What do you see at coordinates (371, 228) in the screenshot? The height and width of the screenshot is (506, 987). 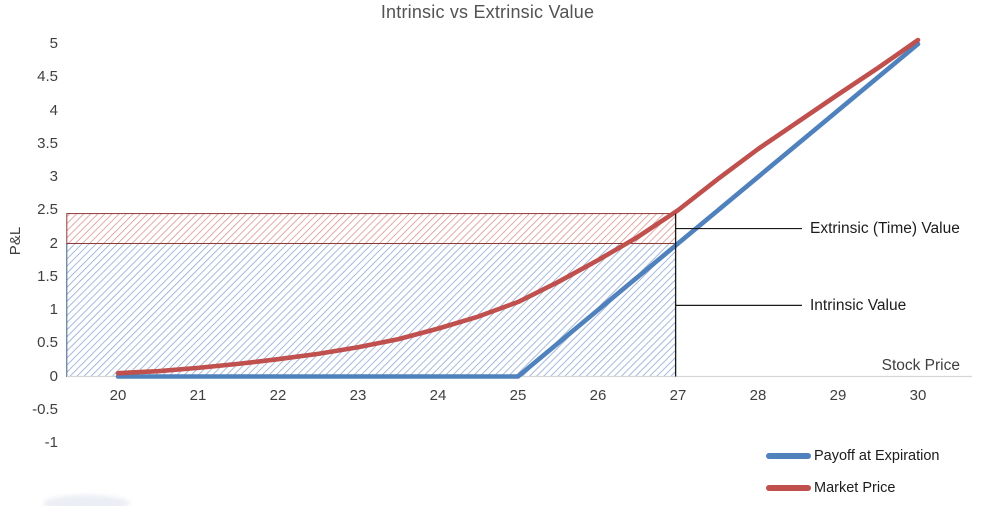 I see `extrinsic-region` at bounding box center [371, 228].